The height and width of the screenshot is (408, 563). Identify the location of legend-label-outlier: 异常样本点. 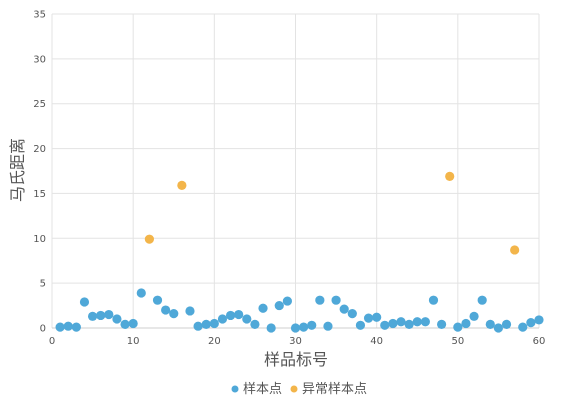
(334, 389).